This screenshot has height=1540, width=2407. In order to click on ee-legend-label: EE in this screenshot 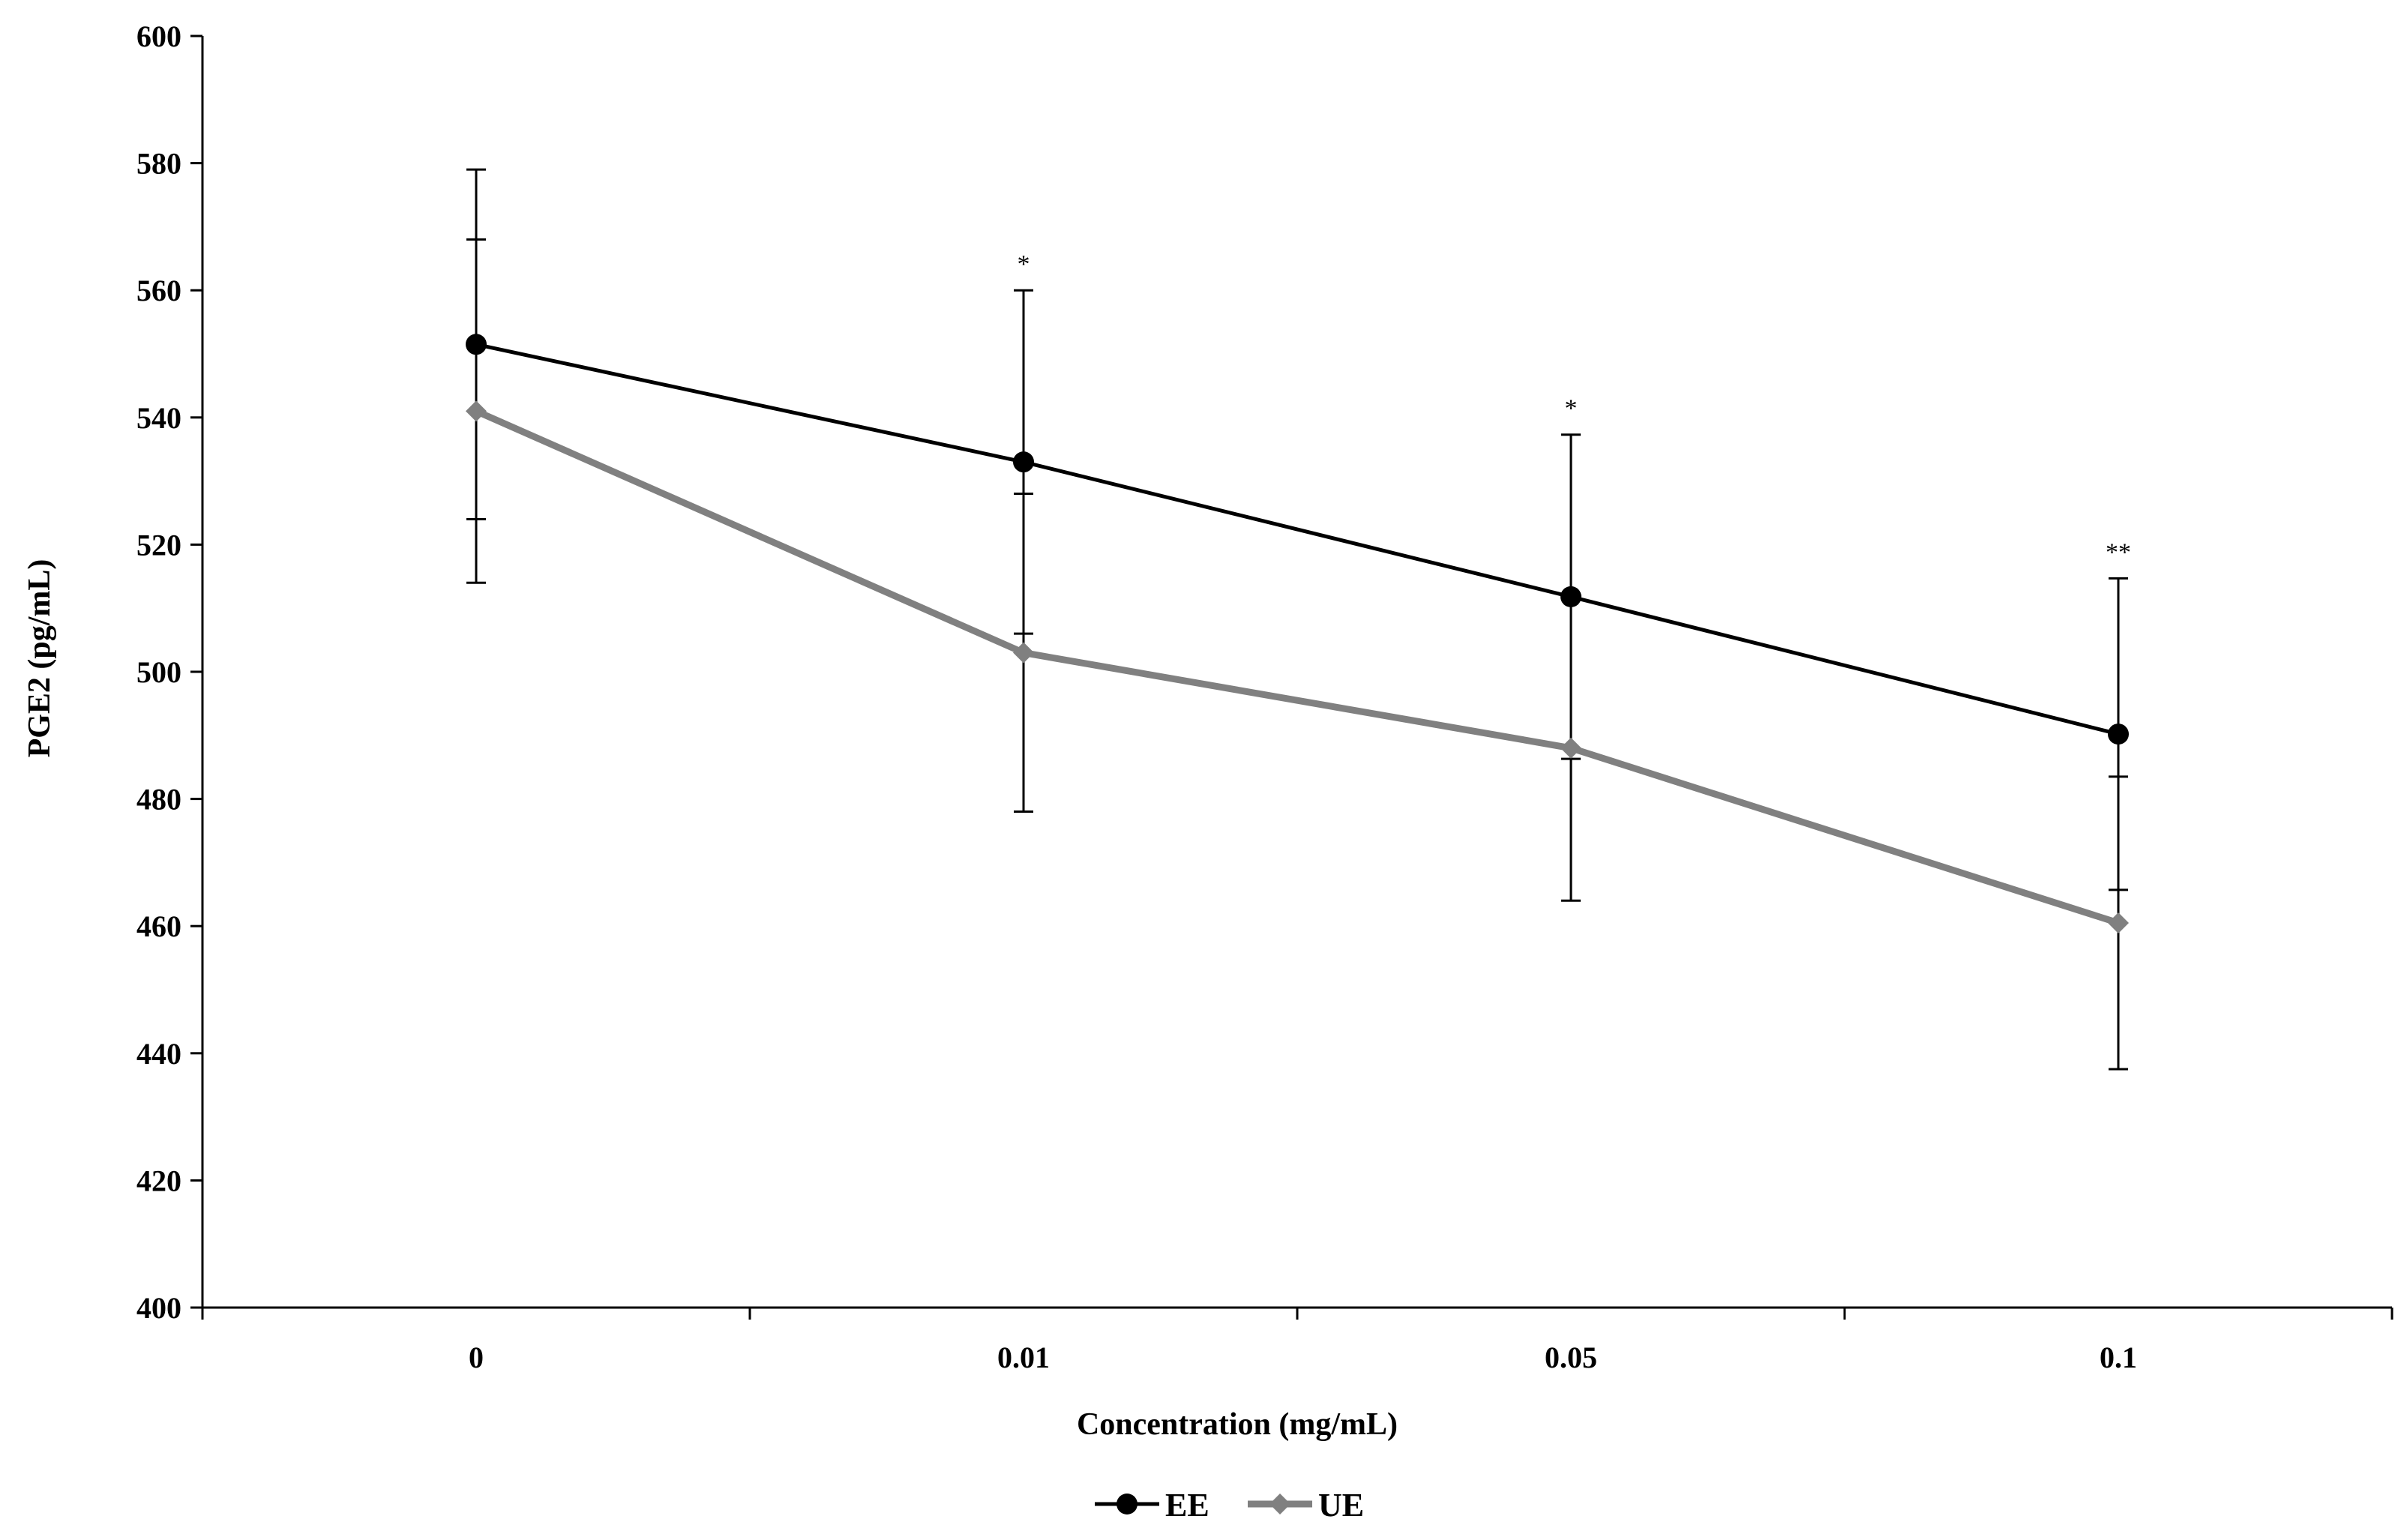, I will do `click(1187, 1505)`.